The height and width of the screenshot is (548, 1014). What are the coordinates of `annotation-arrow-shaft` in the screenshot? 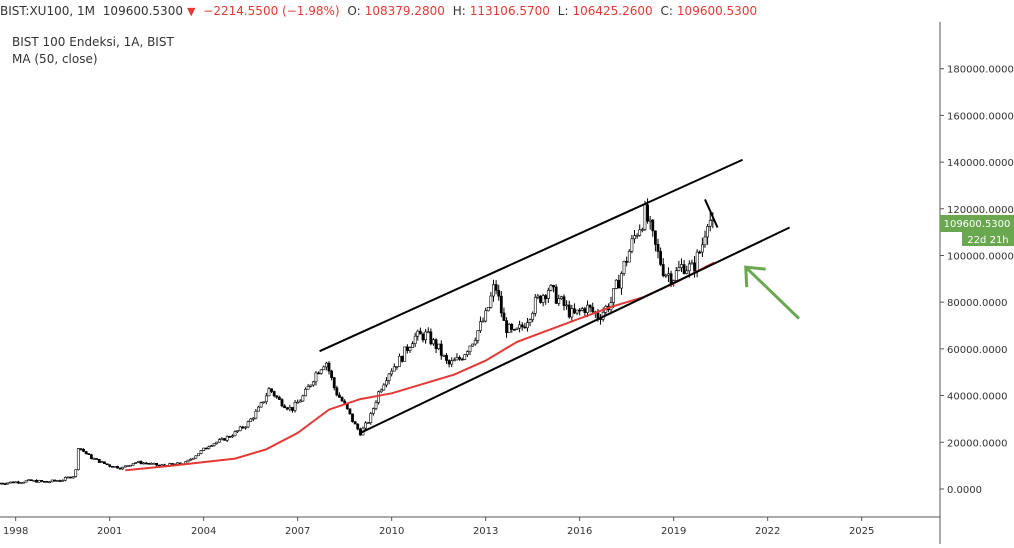 It's located at (772, 293).